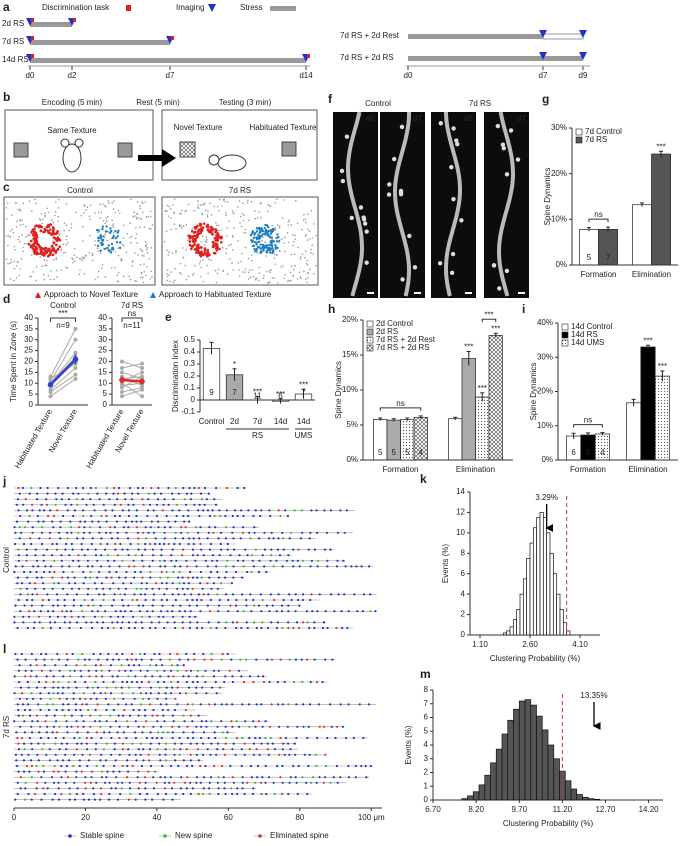  What do you see at coordinates (350, 354) in the screenshot?
I see `y-tick-label: 15%` at bounding box center [350, 354].